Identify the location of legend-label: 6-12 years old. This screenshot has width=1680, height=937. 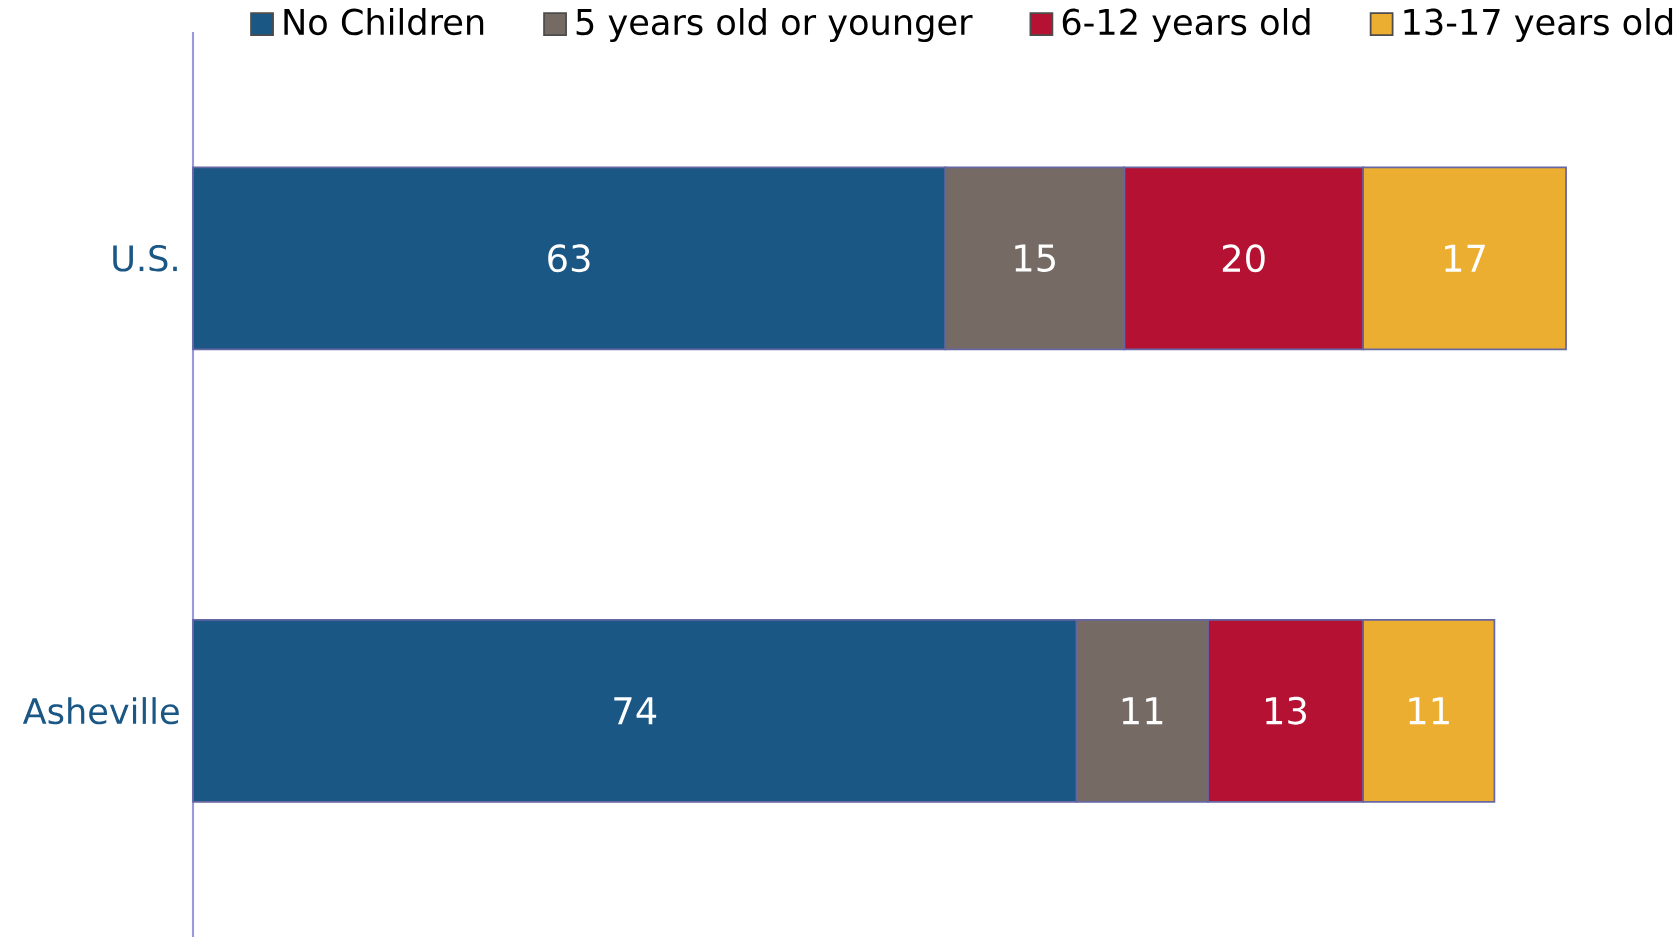
(1186, 25).